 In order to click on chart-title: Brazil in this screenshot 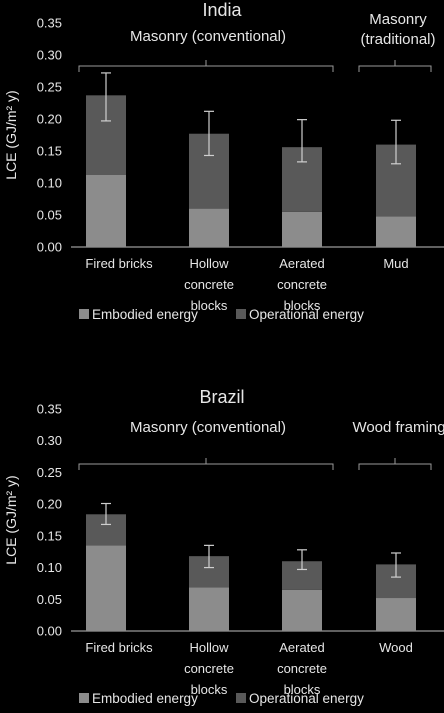, I will do `click(221, 397)`.